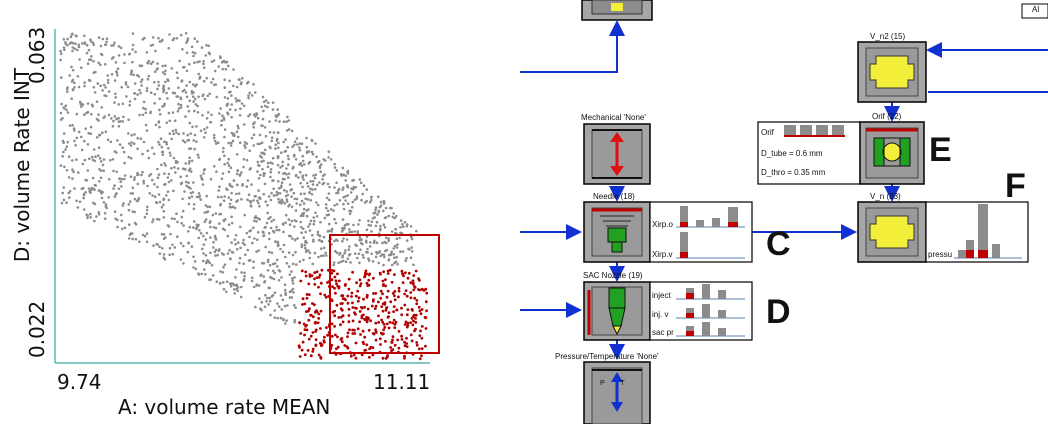 This screenshot has width=1048, height=424. What do you see at coordinates (612, 383) in the screenshot?
I see `pressure-block-letters: P T` at bounding box center [612, 383].